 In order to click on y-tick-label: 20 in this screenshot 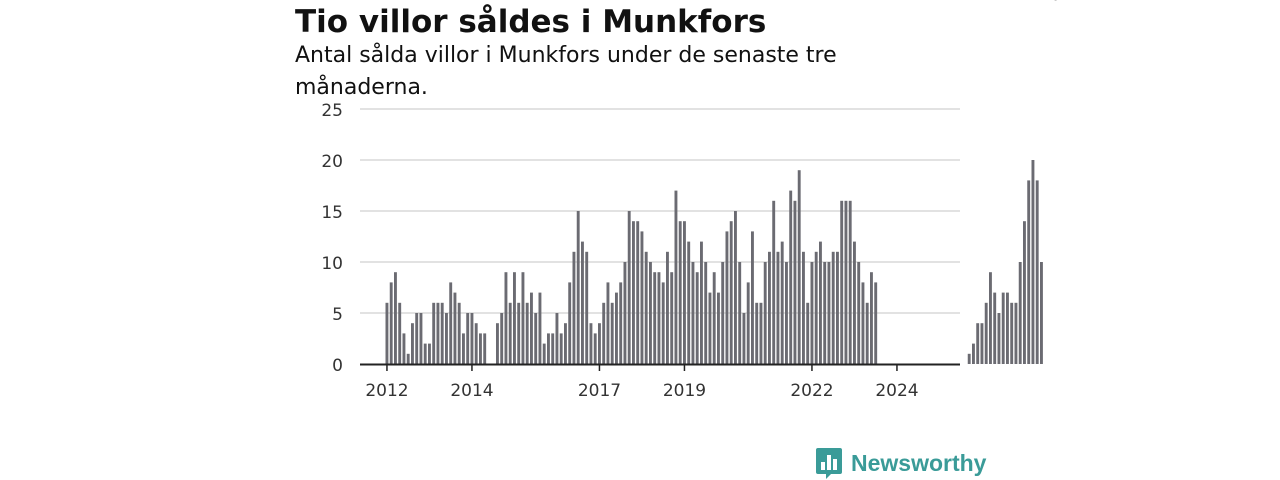, I will do `click(332, 162)`.